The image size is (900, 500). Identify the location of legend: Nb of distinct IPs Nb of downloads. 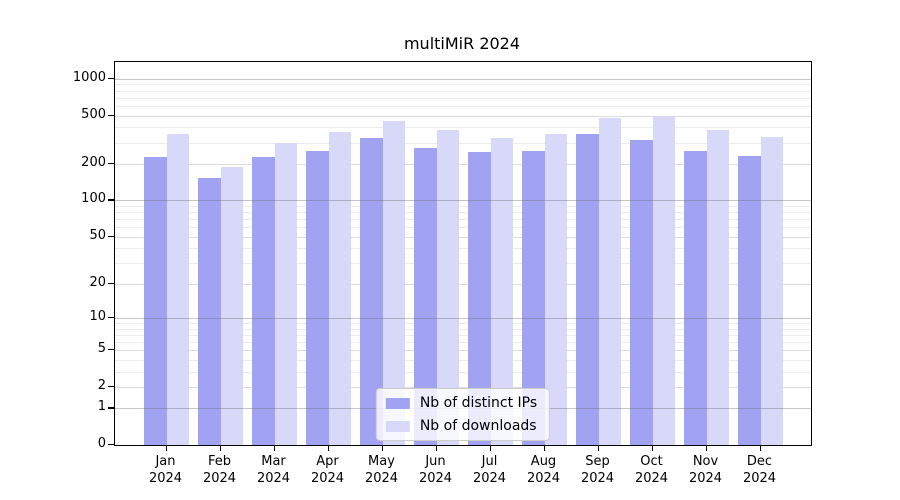
(463, 414).